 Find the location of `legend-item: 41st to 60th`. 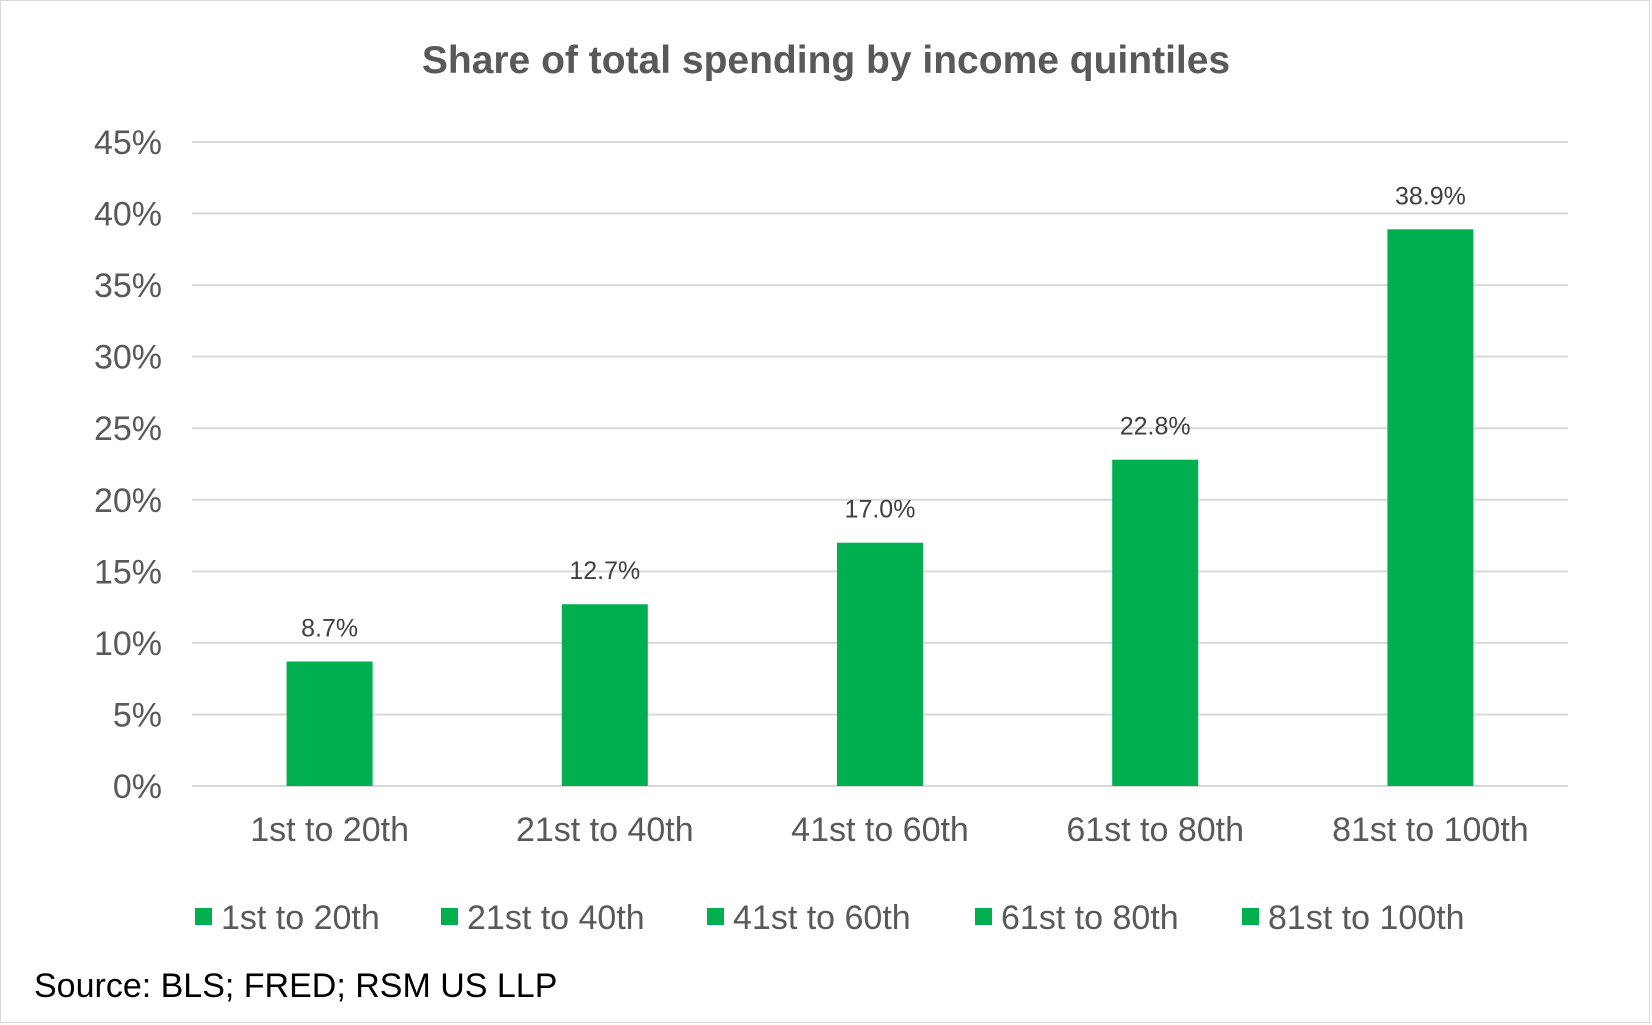

legend-item: 41st to 60th is located at coordinates (809, 918).